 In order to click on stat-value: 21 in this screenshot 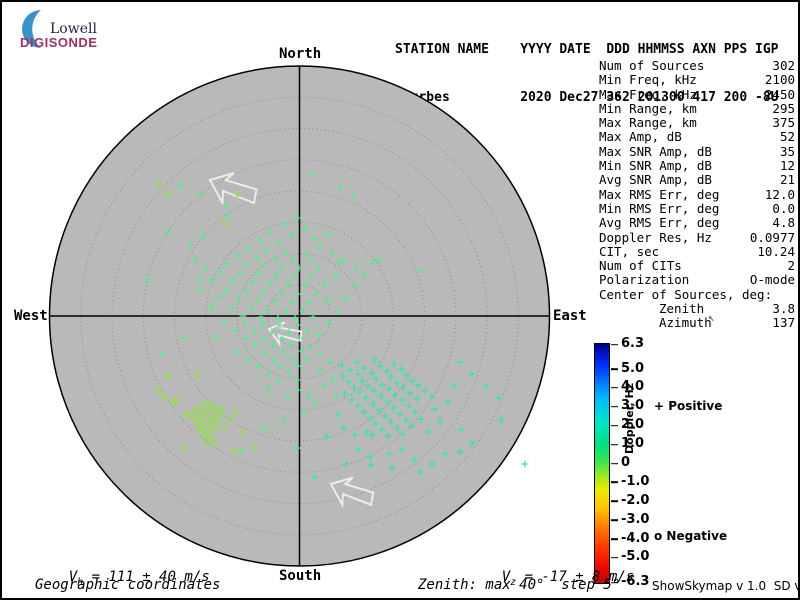, I will do `click(787, 180)`.